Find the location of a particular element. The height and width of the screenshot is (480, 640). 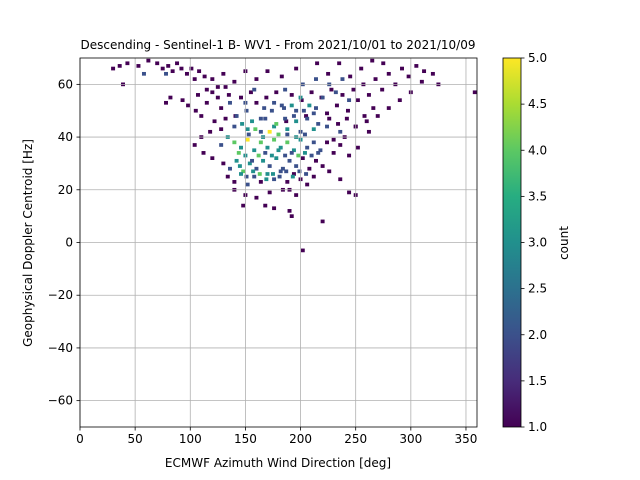

colorbar-tick-label: 2.5 is located at coordinates (537, 289).